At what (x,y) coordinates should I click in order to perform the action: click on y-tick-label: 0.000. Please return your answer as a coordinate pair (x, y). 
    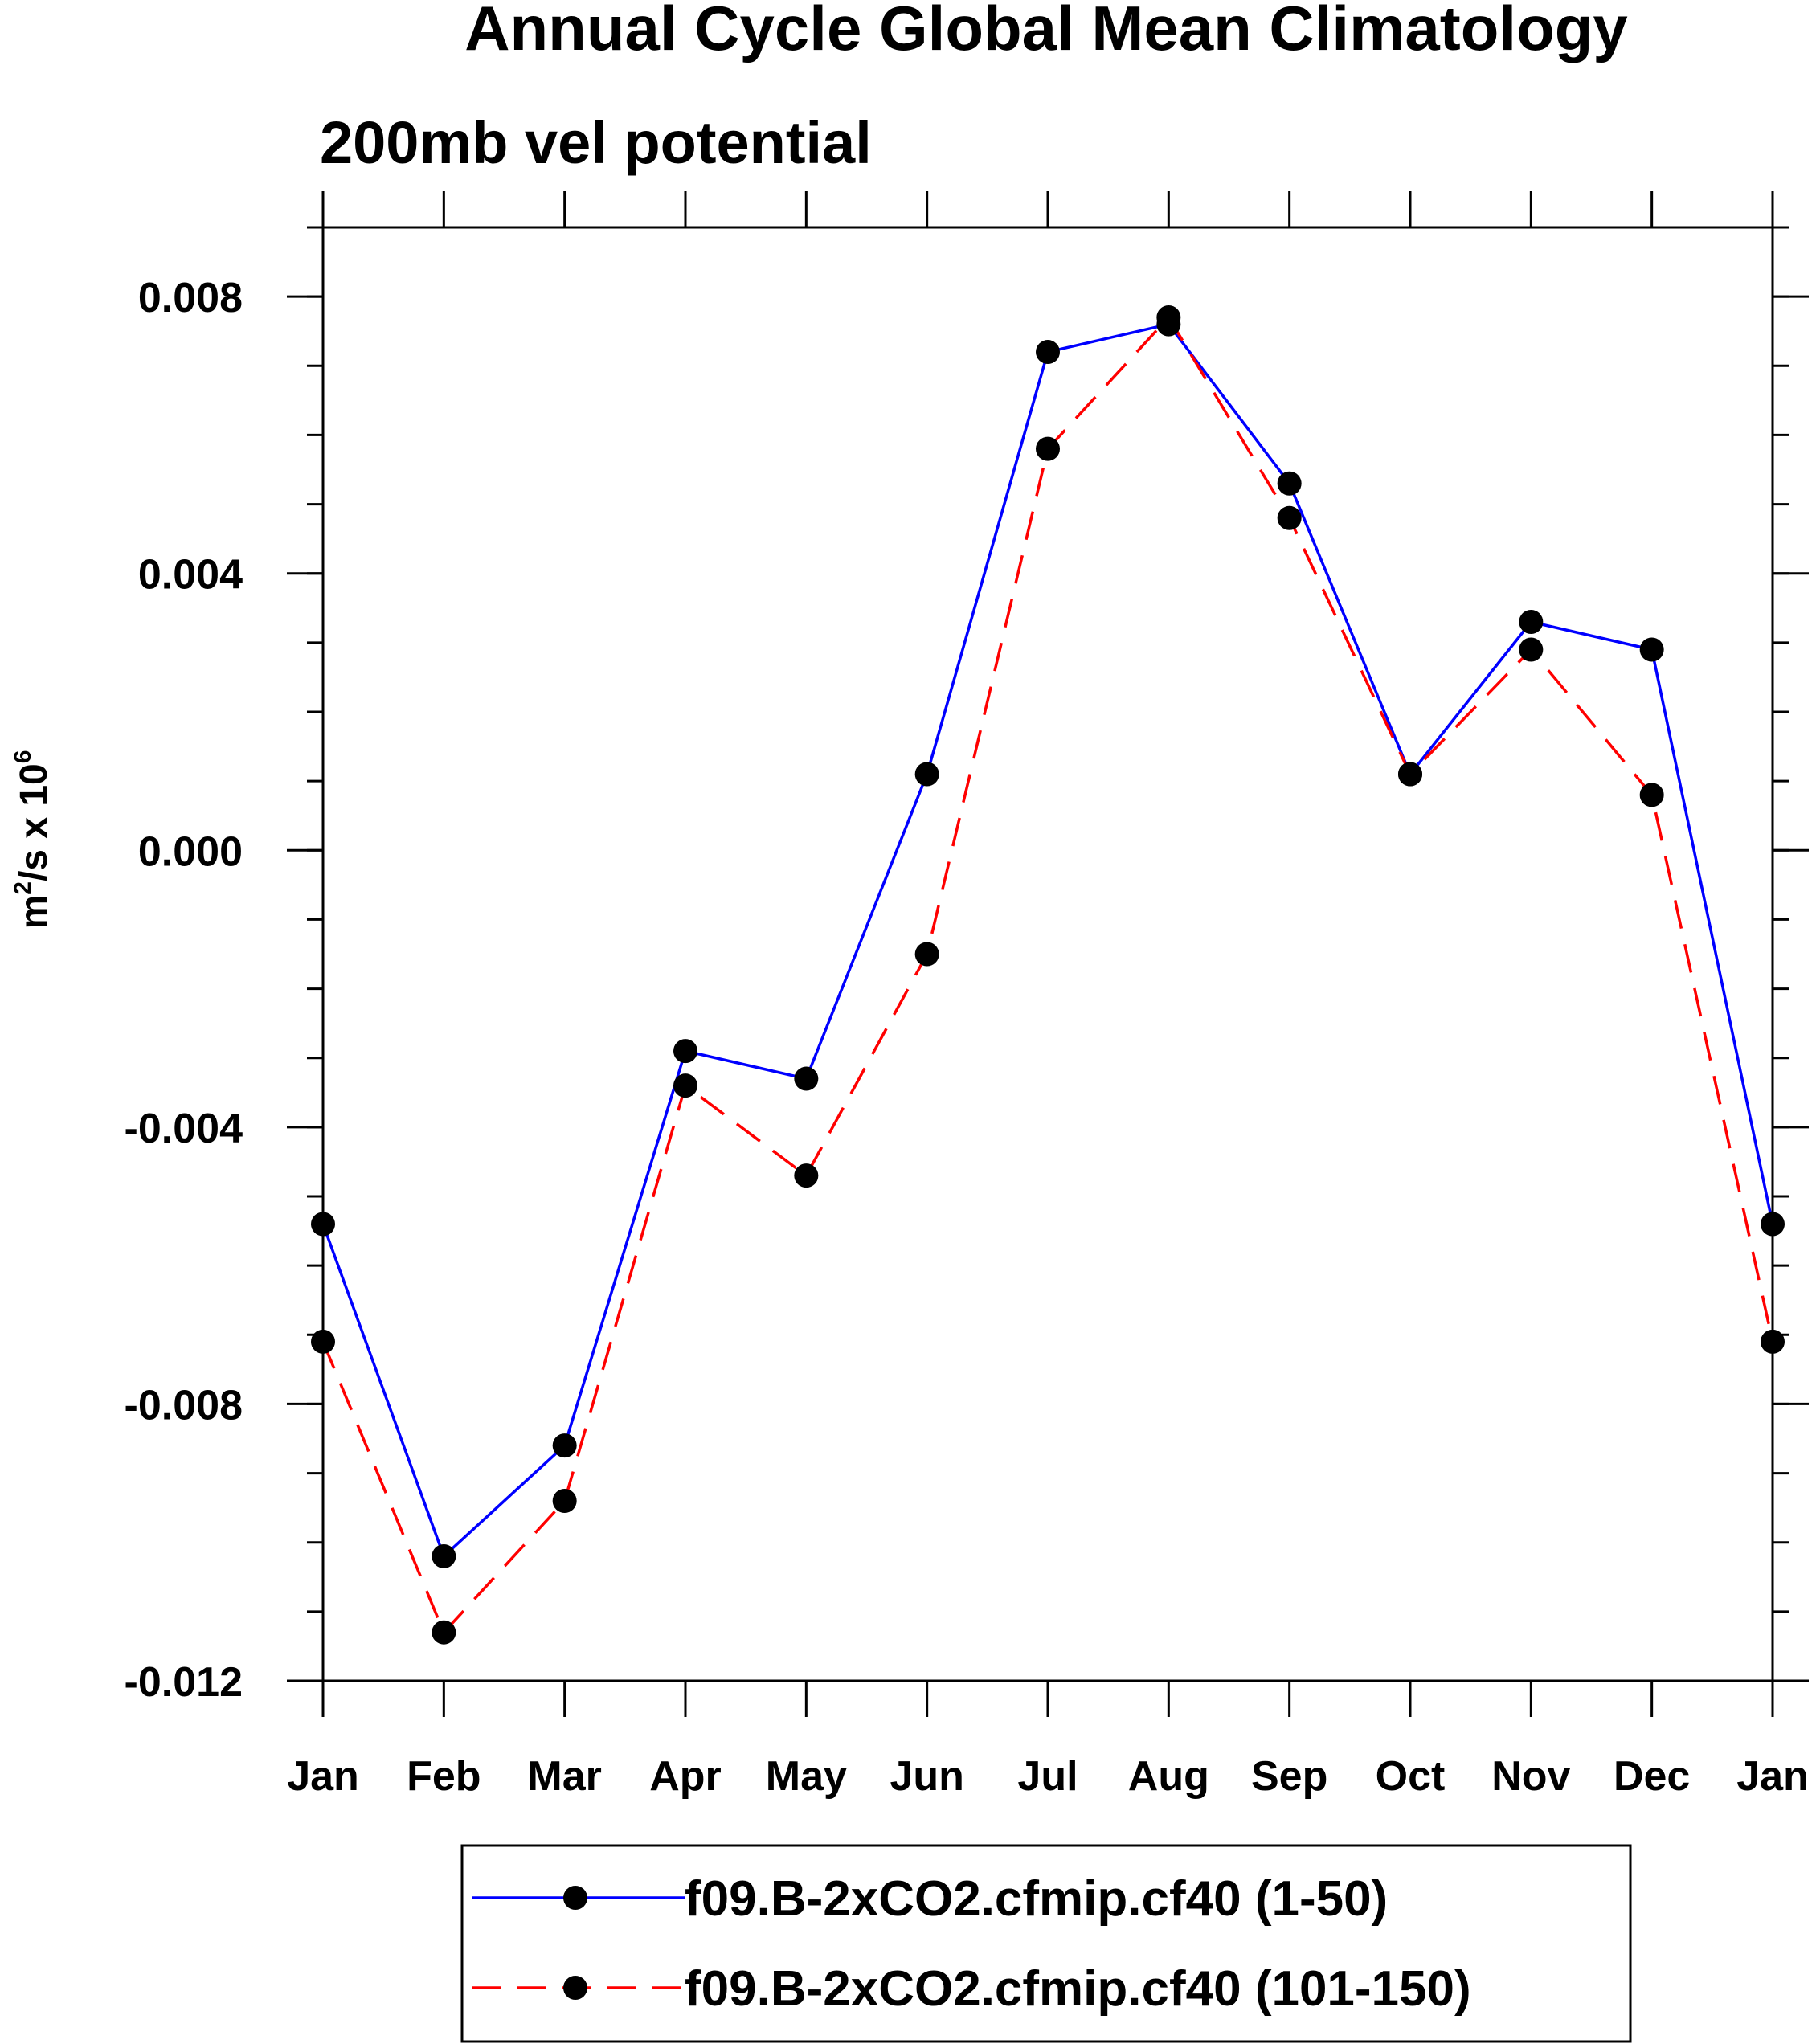
    Looking at the image, I should click on (190, 851).